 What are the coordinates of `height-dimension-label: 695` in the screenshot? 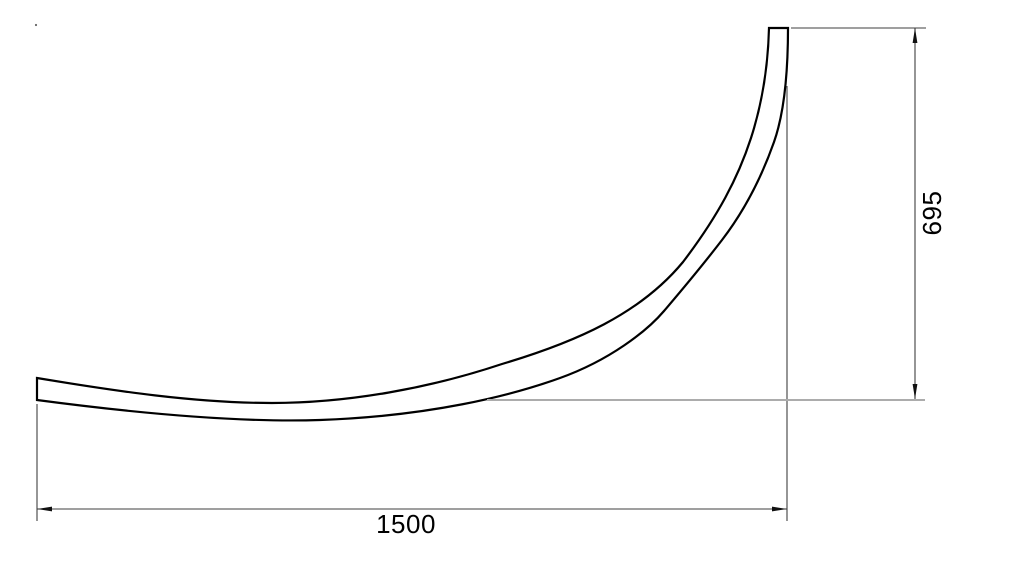 It's located at (932, 213).